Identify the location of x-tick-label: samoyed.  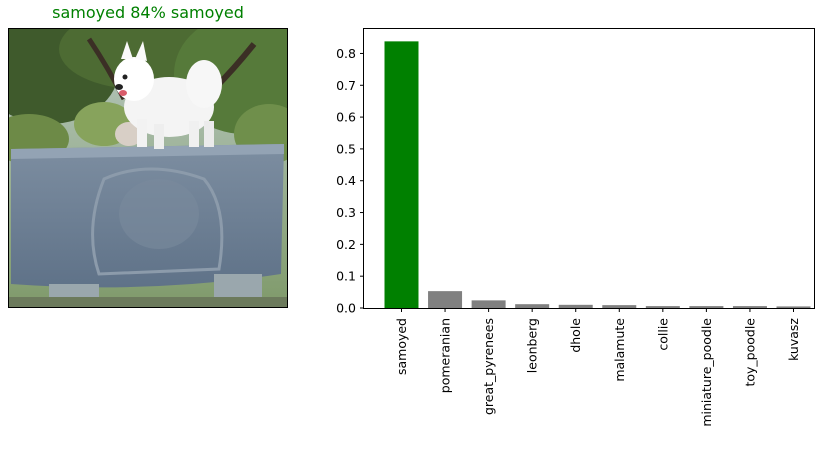
(401, 346).